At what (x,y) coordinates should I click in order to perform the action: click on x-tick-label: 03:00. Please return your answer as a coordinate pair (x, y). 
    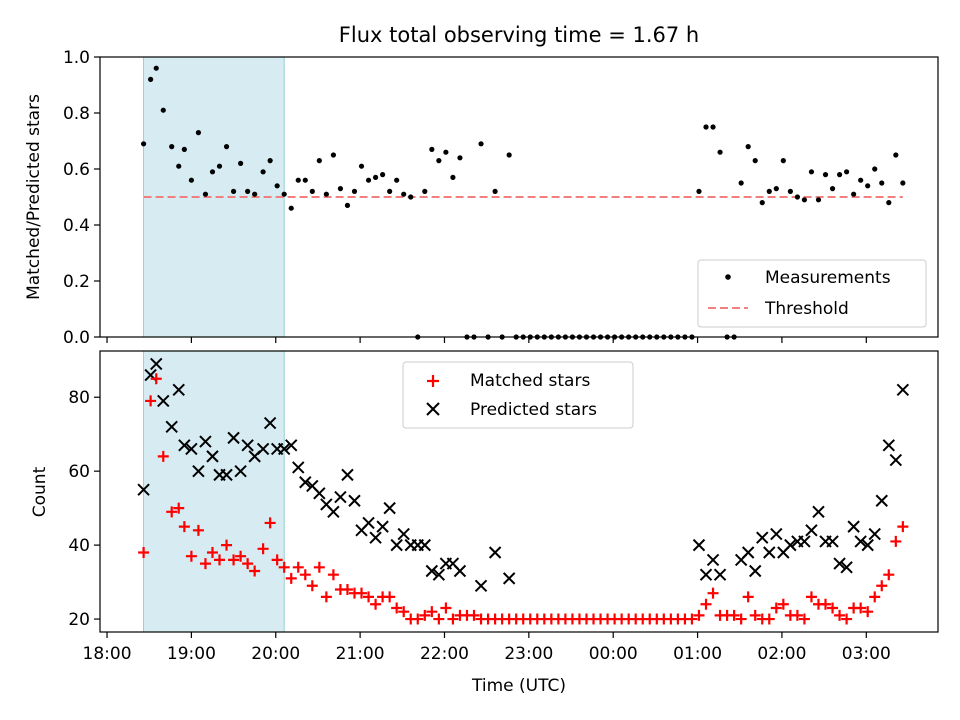
    Looking at the image, I should click on (866, 654).